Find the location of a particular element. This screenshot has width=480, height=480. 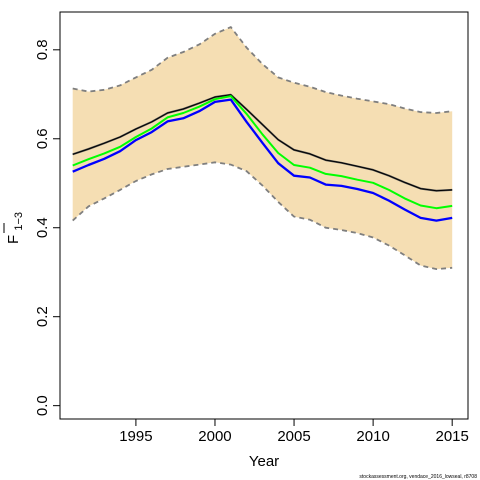

x-tick-label: 2015 is located at coordinates (451, 436).